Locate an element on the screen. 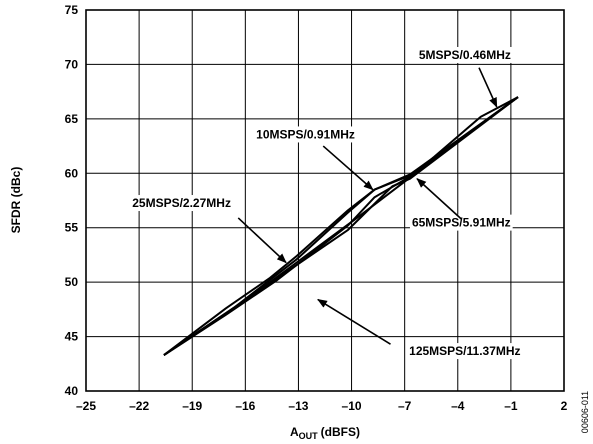 The width and height of the screenshot is (593, 444). x-tick-label: –4 is located at coordinates (458, 406).